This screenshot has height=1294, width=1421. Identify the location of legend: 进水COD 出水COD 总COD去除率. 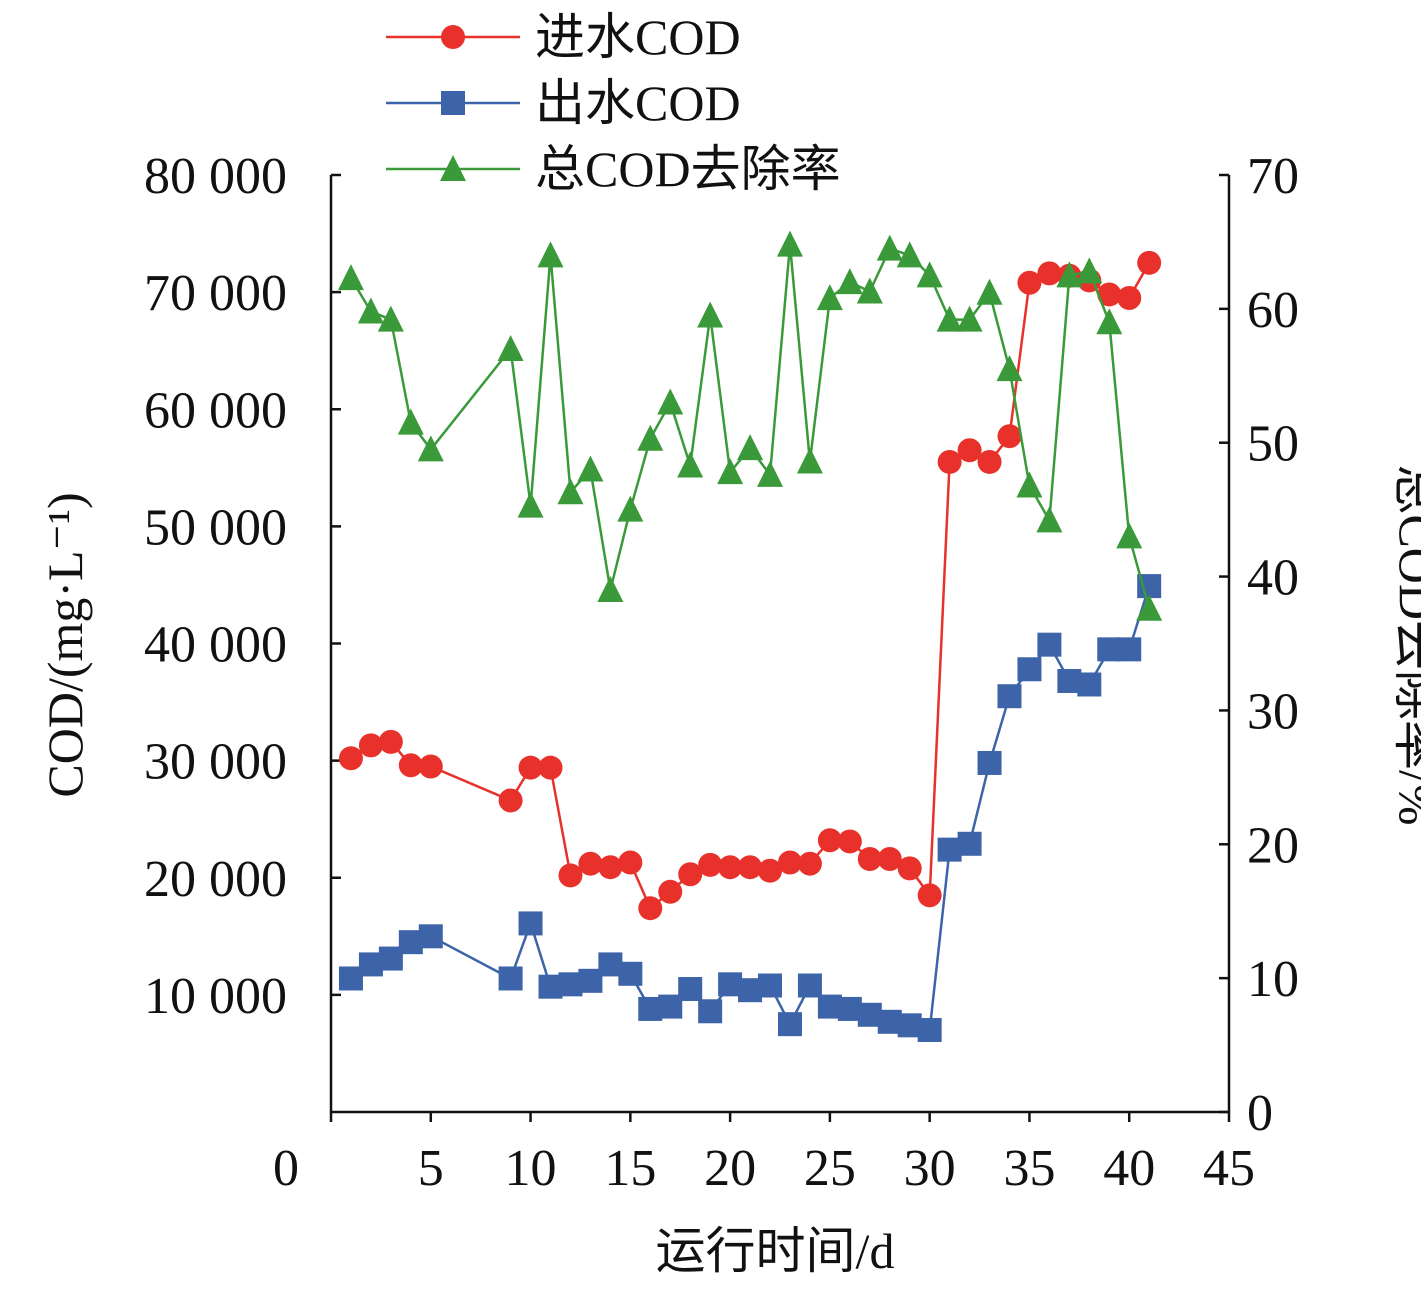
(613, 103).